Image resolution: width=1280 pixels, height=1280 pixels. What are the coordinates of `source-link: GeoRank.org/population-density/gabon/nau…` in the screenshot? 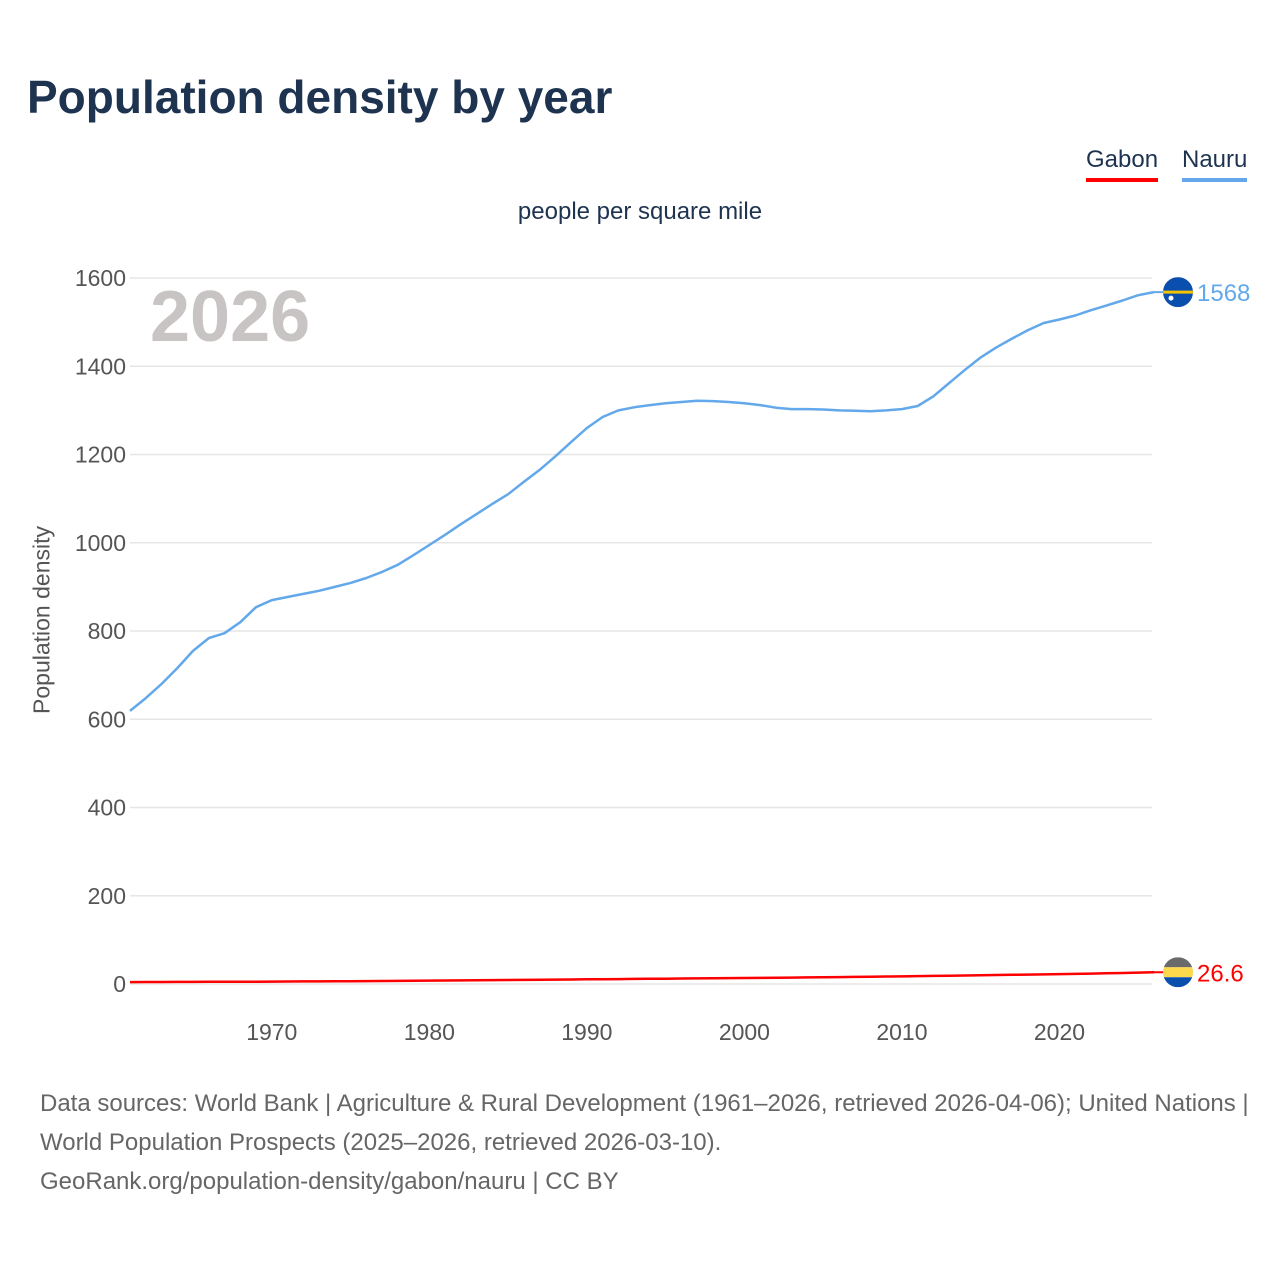 It's located at (329, 1181).